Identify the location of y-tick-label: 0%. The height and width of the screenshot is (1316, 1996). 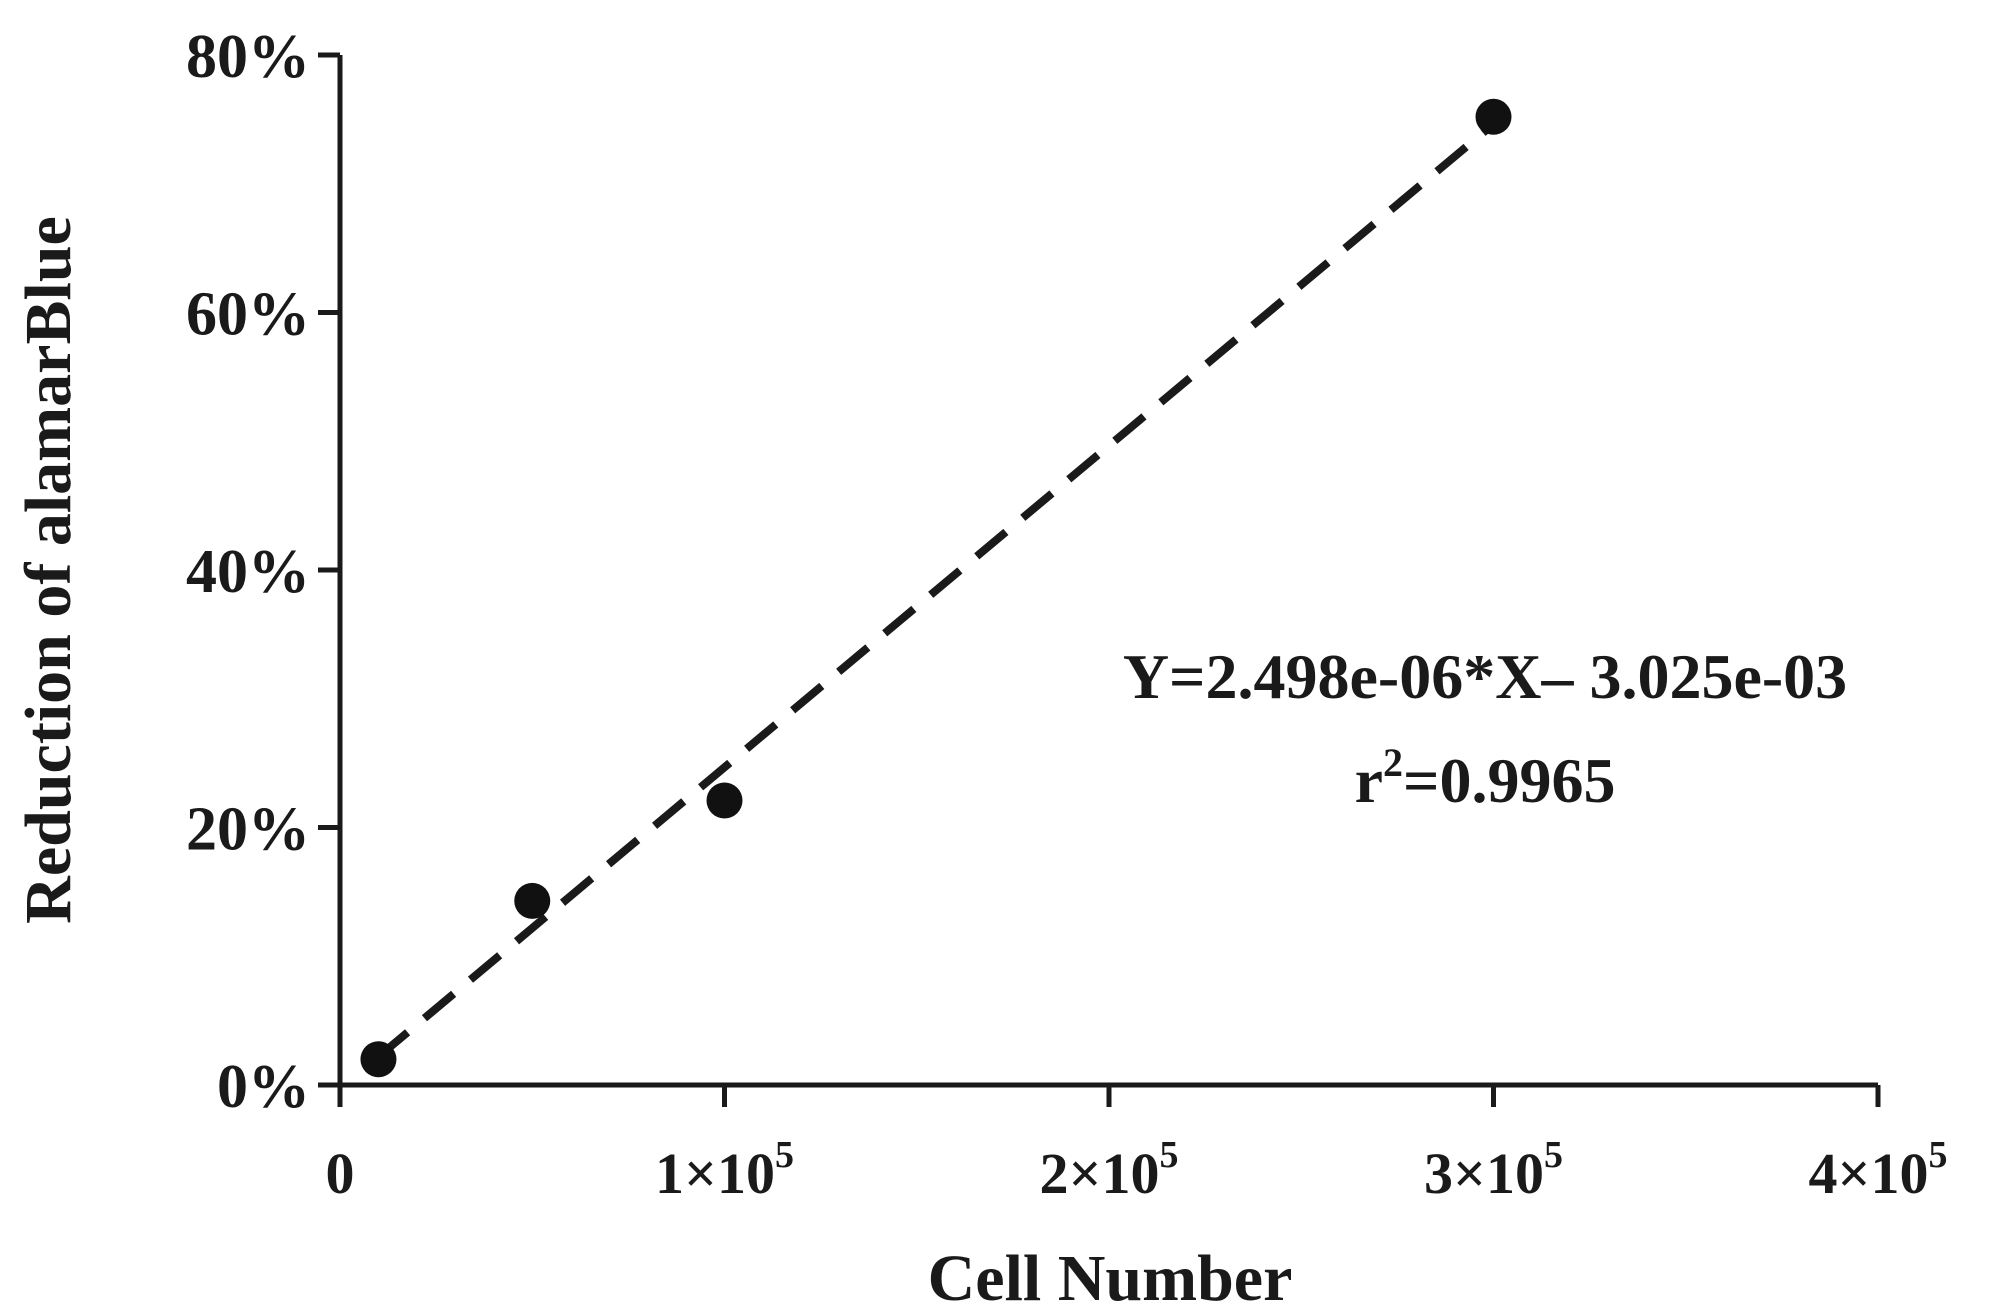
(263, 1087).